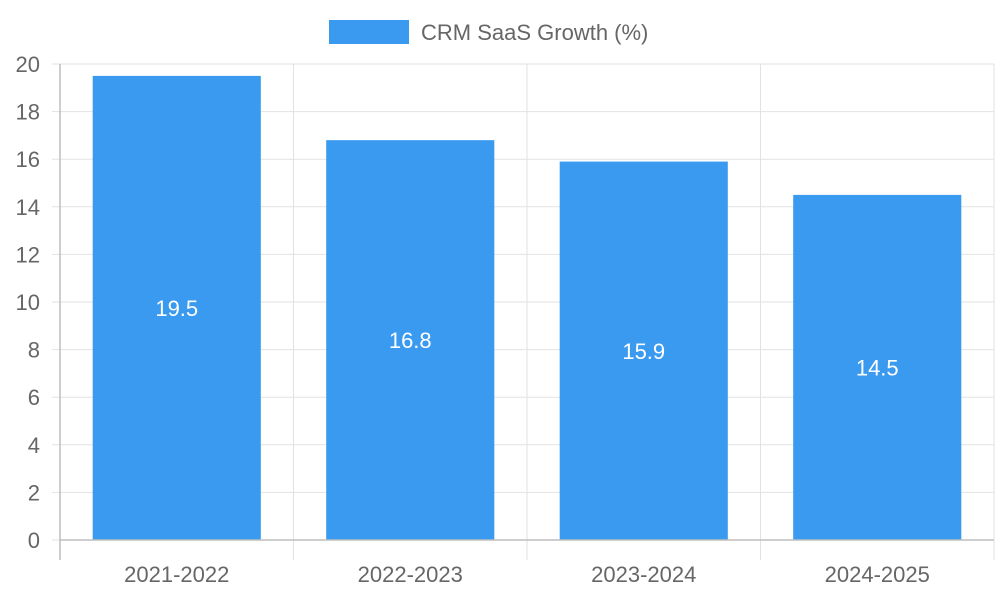 The image size is (1000, 600). Describe the element at coordinates (34, 492) in the screenshot. I see `y-tick-label: 2` at that location.